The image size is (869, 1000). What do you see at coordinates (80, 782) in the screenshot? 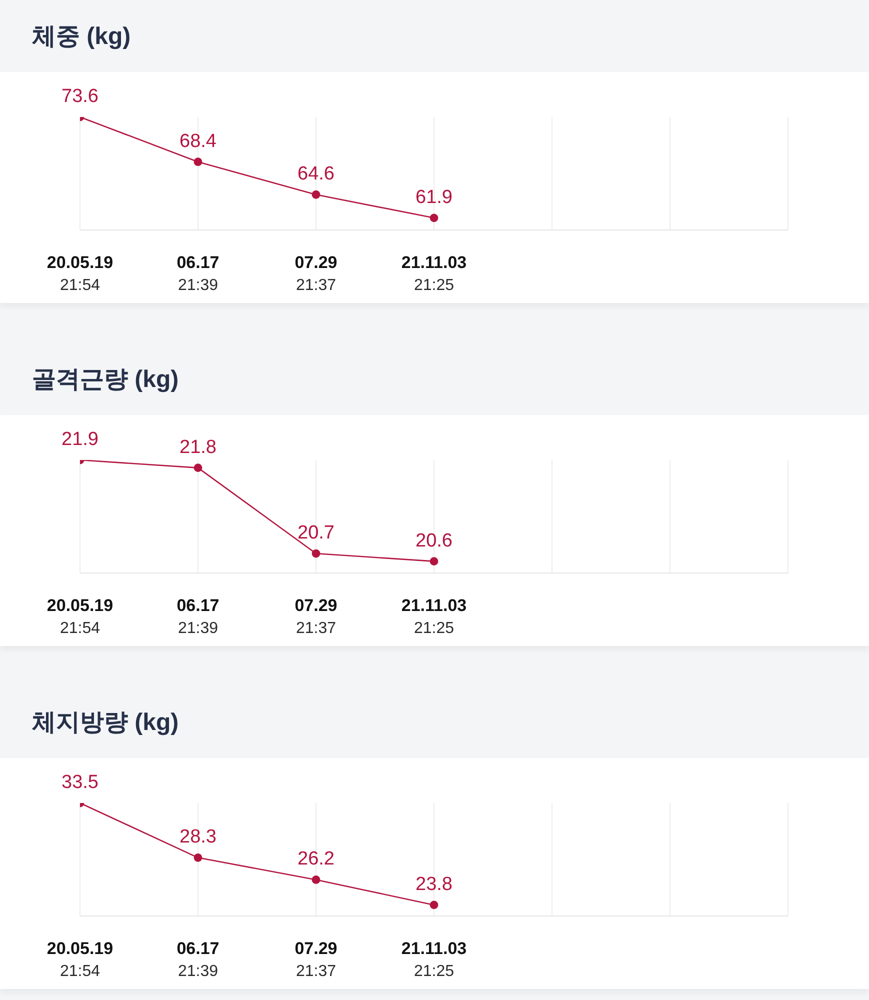
I see `data-label: 33.5` at bounding box center [80, 782].